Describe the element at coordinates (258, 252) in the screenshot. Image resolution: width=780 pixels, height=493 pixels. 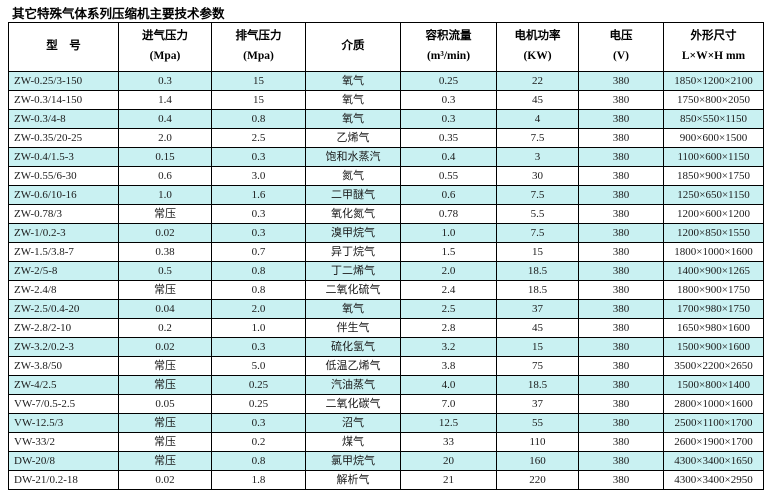
I see `cell-outlet-pressure: 0.7` at that location.